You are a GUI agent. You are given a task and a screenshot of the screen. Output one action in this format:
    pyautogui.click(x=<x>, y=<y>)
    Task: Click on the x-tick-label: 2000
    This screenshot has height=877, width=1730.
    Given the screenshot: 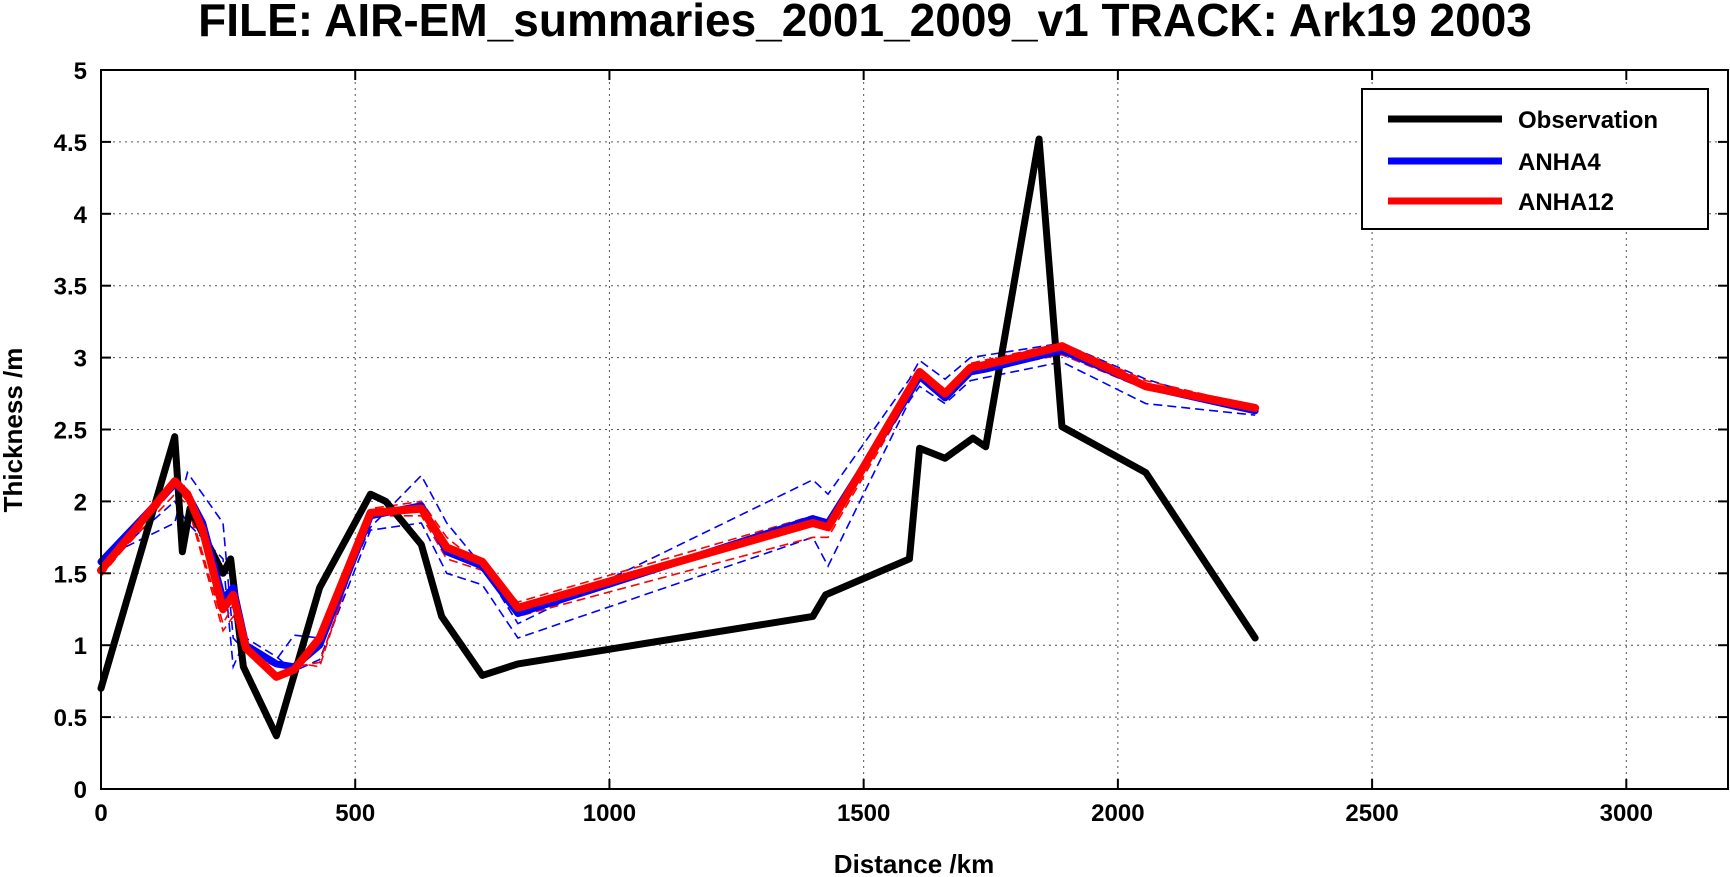 What is the action you would take?
    pyautogui.click(x=1117, y=813)
    